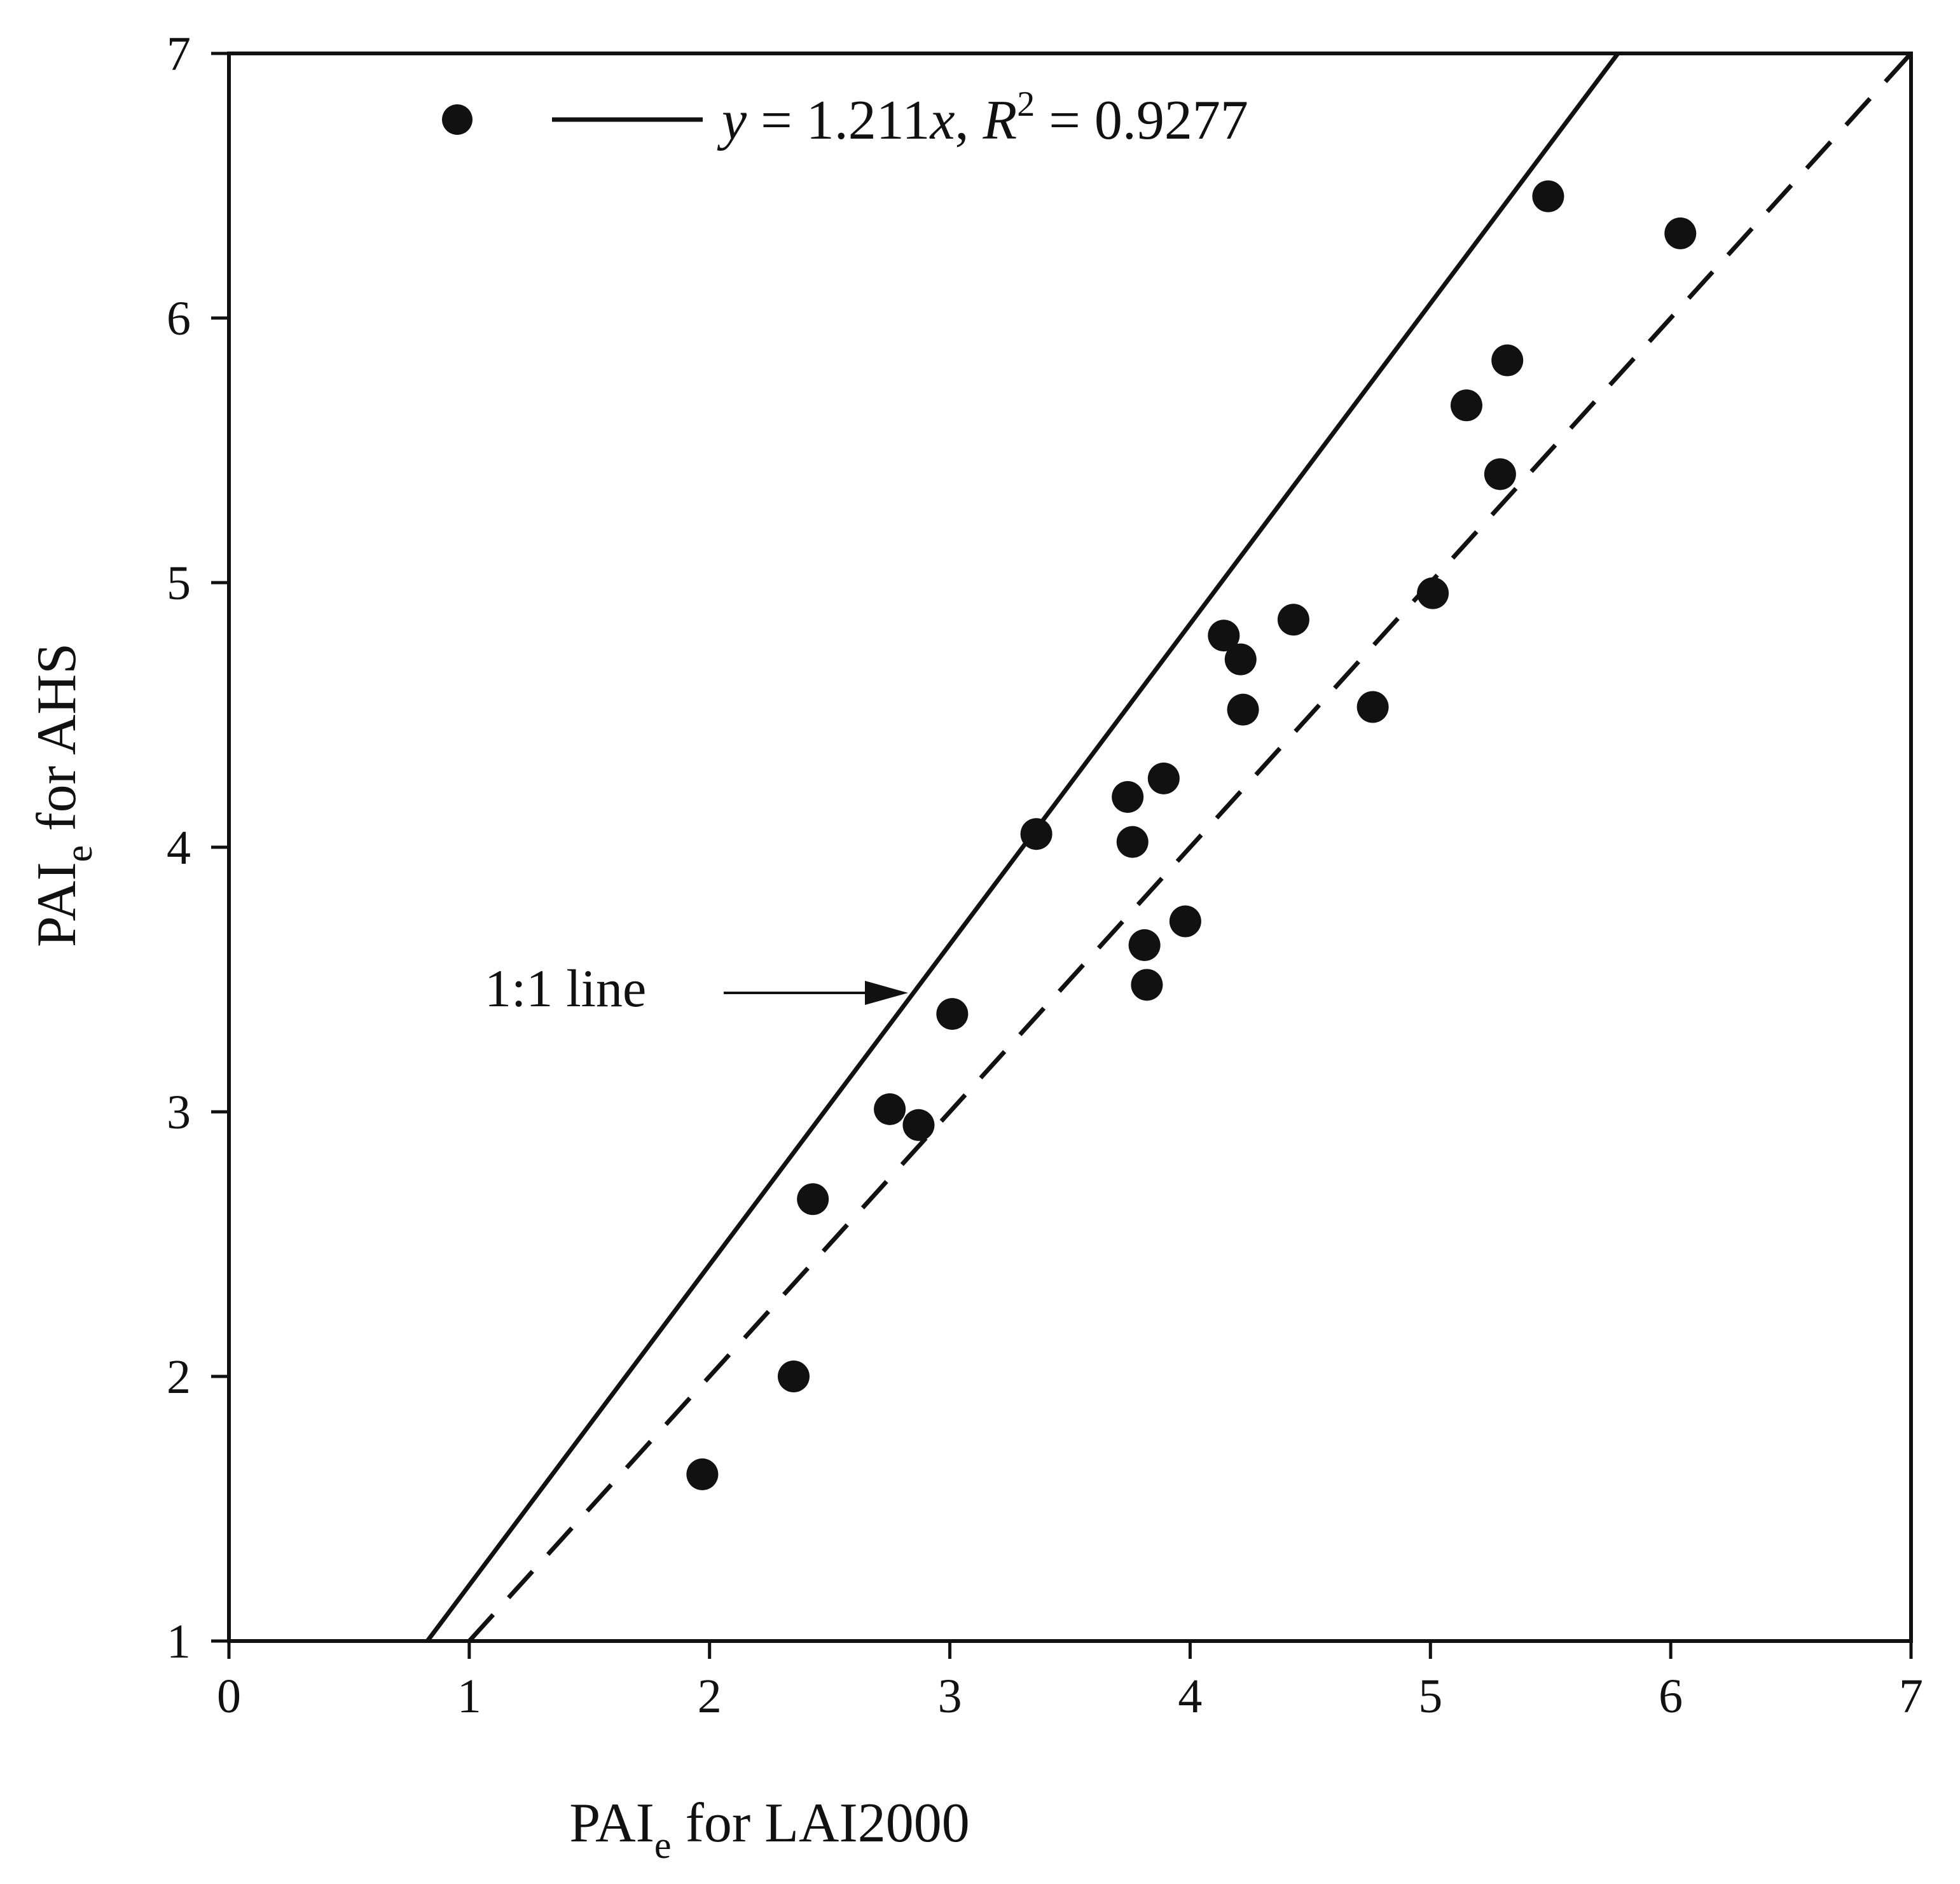  Describe the element at coordinates (457, 119) in the screenshot. I see `legend-marker` at that location.